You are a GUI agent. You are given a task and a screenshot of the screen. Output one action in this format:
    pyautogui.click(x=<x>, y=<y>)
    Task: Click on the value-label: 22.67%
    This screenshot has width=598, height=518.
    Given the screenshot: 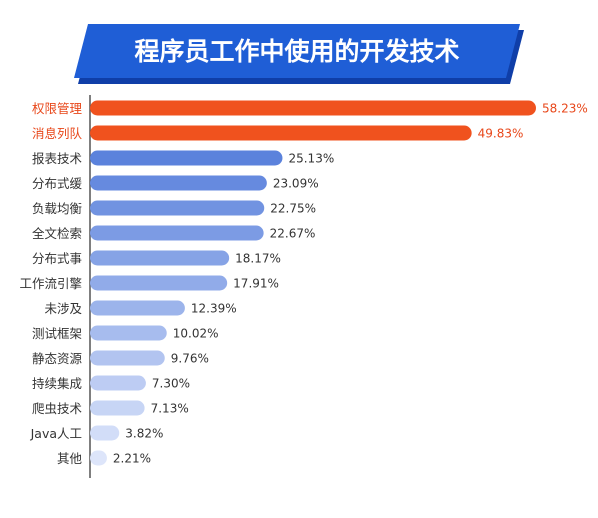 What is the action you would take?
    pyautogui.click(x=293, y=234)
    